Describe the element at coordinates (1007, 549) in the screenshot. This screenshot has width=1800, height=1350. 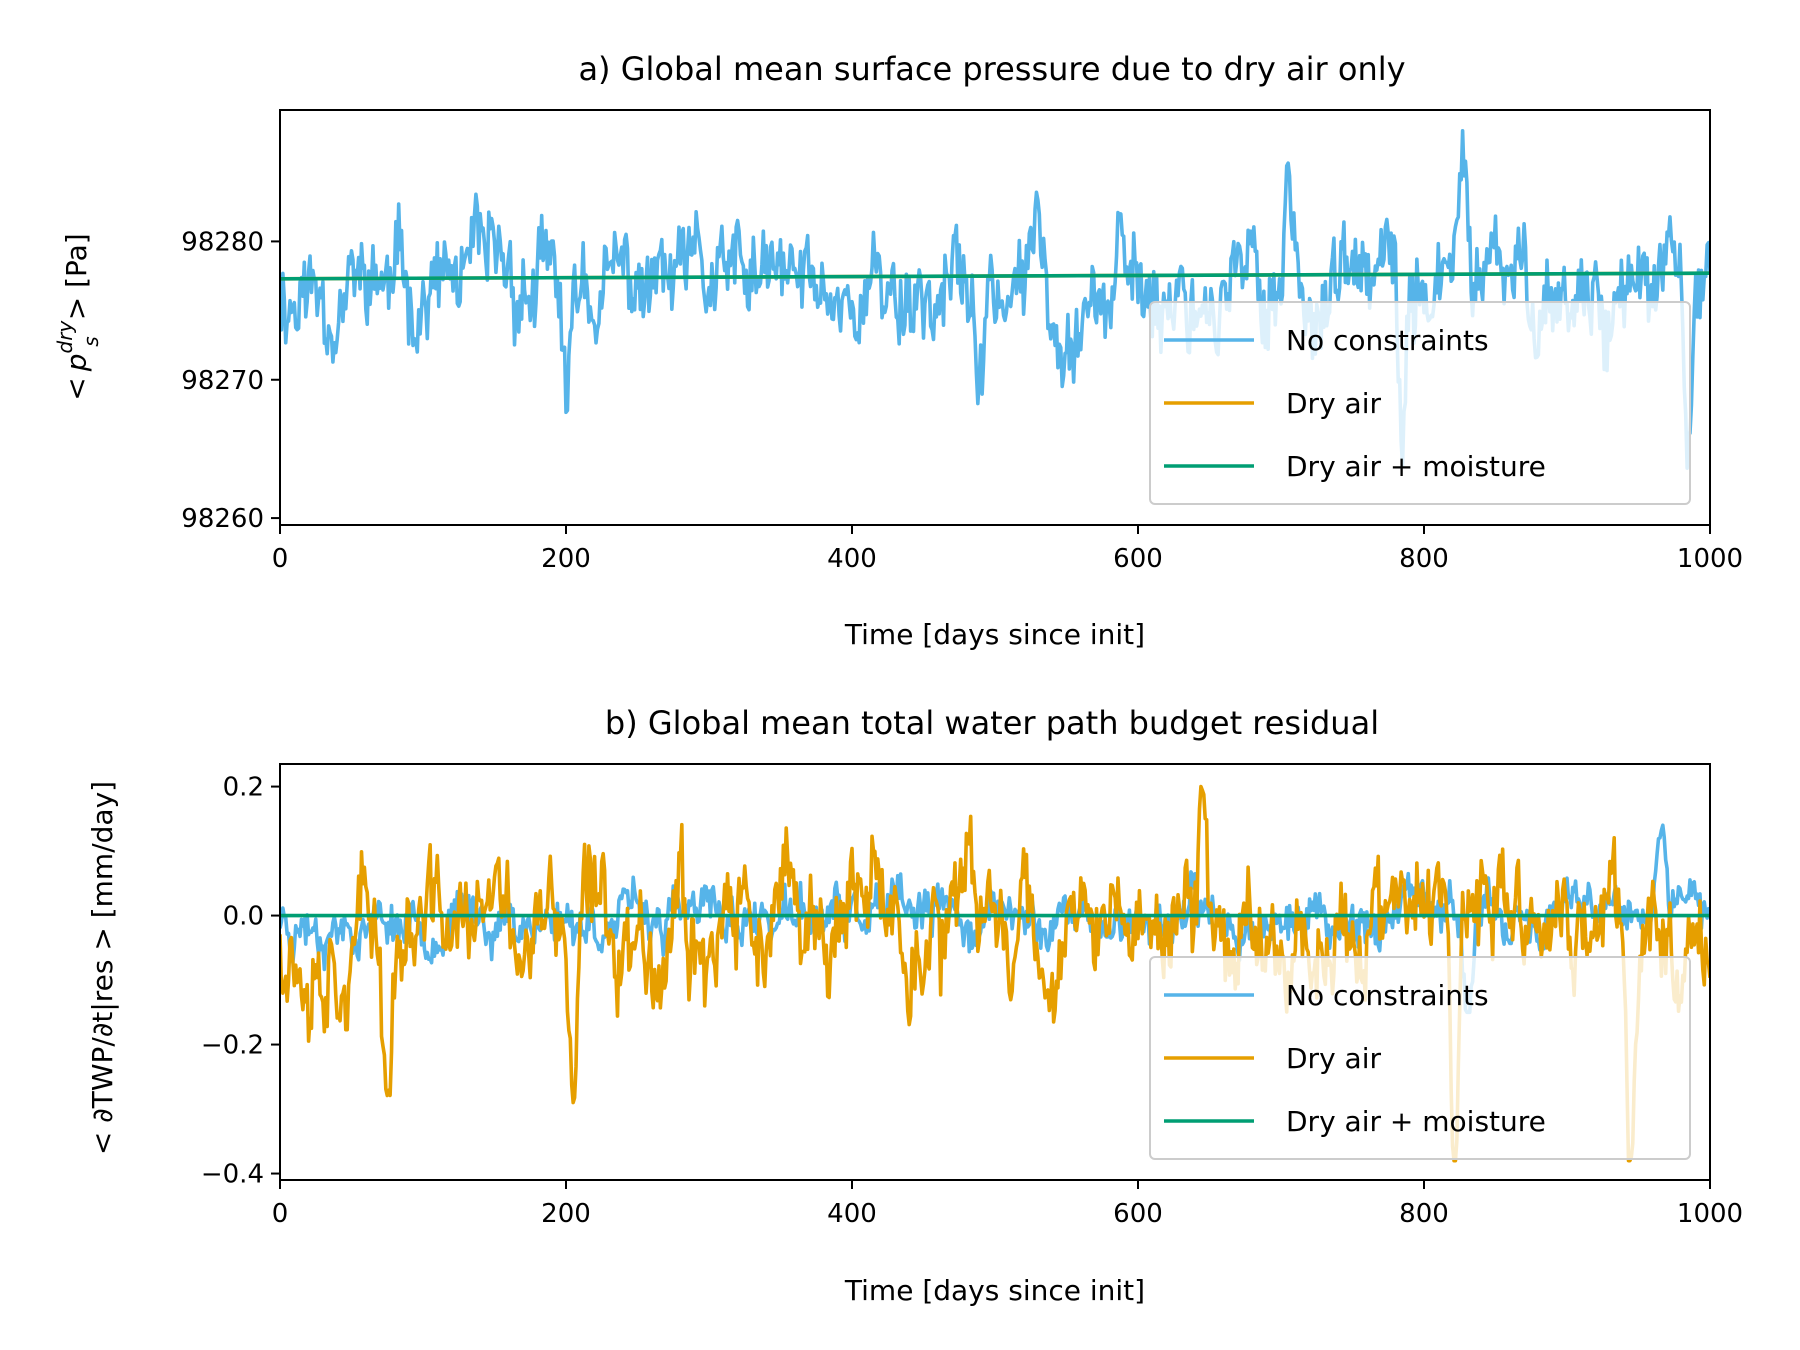
I see `panel-a-x-ticks: 0 200 400 600 800 1000` at that location.